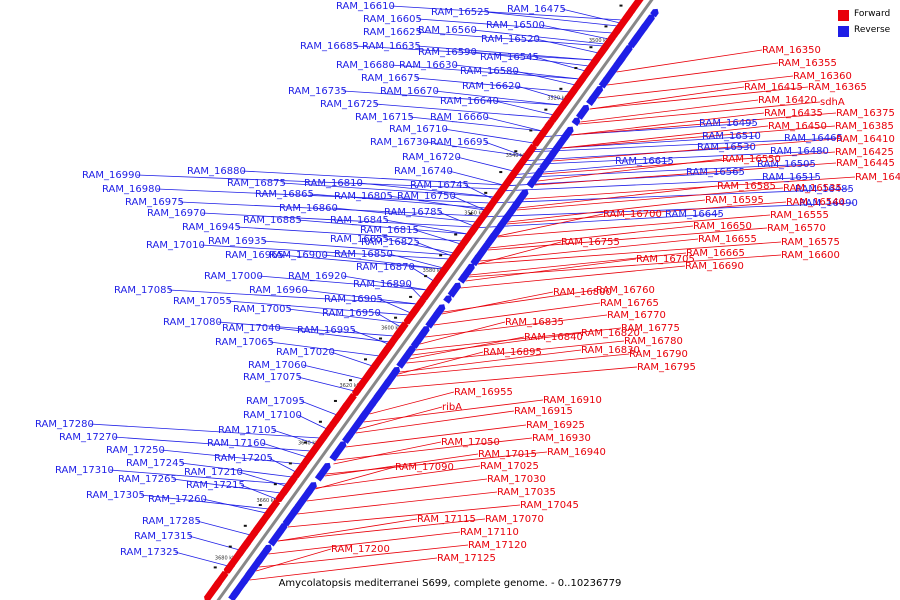 The width and height of the screenshot is (900, 600). Describe the element at coordinates (507, 454) in the screenshot. I see `forward-gene-label: RAM_17015` at that location.